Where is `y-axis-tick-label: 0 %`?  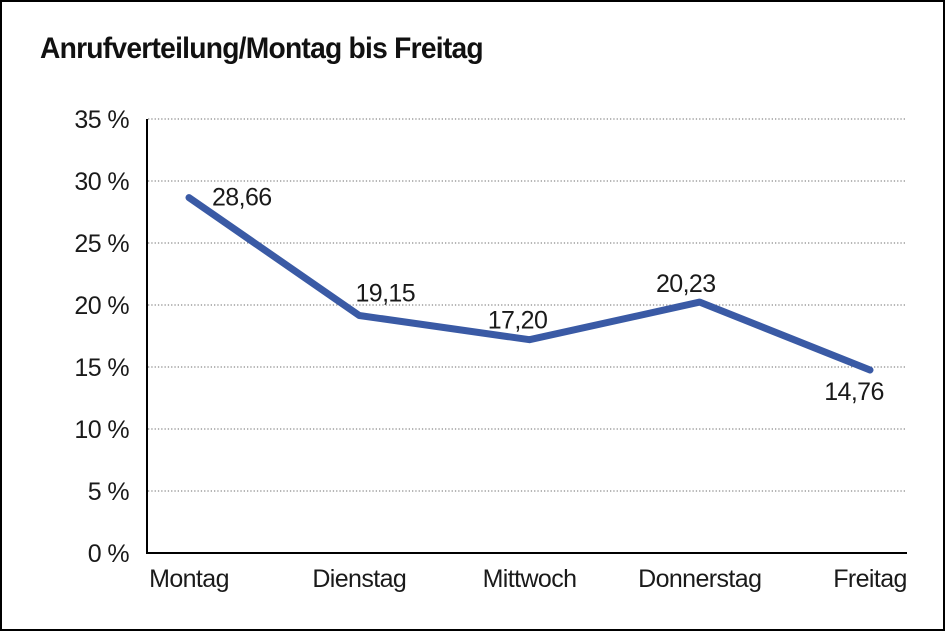 y-axis-tick-label: 0 % is located at coordinates (109, 554).